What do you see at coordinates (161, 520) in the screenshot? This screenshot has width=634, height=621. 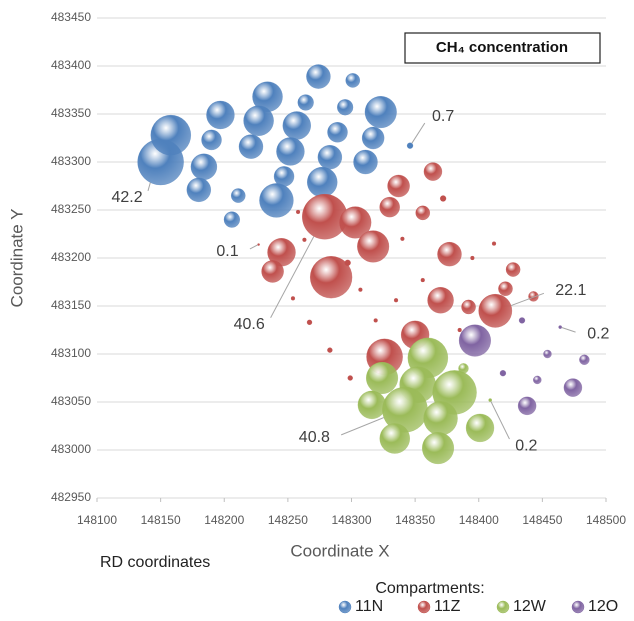 I see `x-tick-label: 148150` at bounding box center [161, 520].